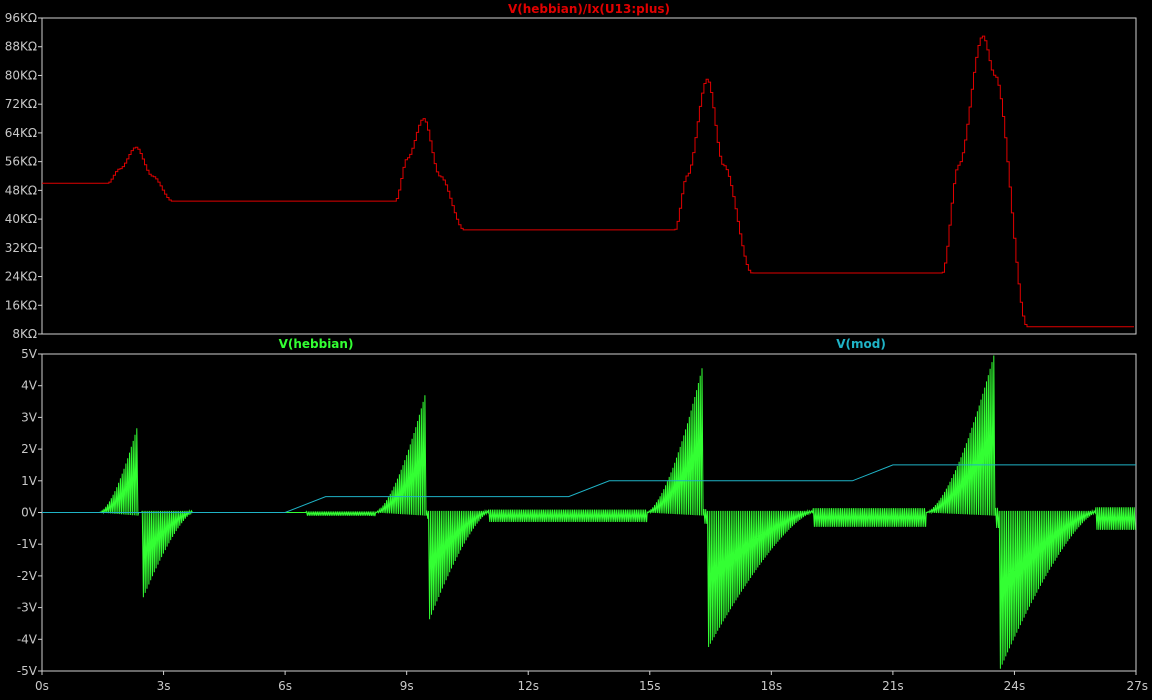  Describe the element at coordinates (21, 190) in the screenshot. I see `y-tick-label: 48KΩ` at that location.